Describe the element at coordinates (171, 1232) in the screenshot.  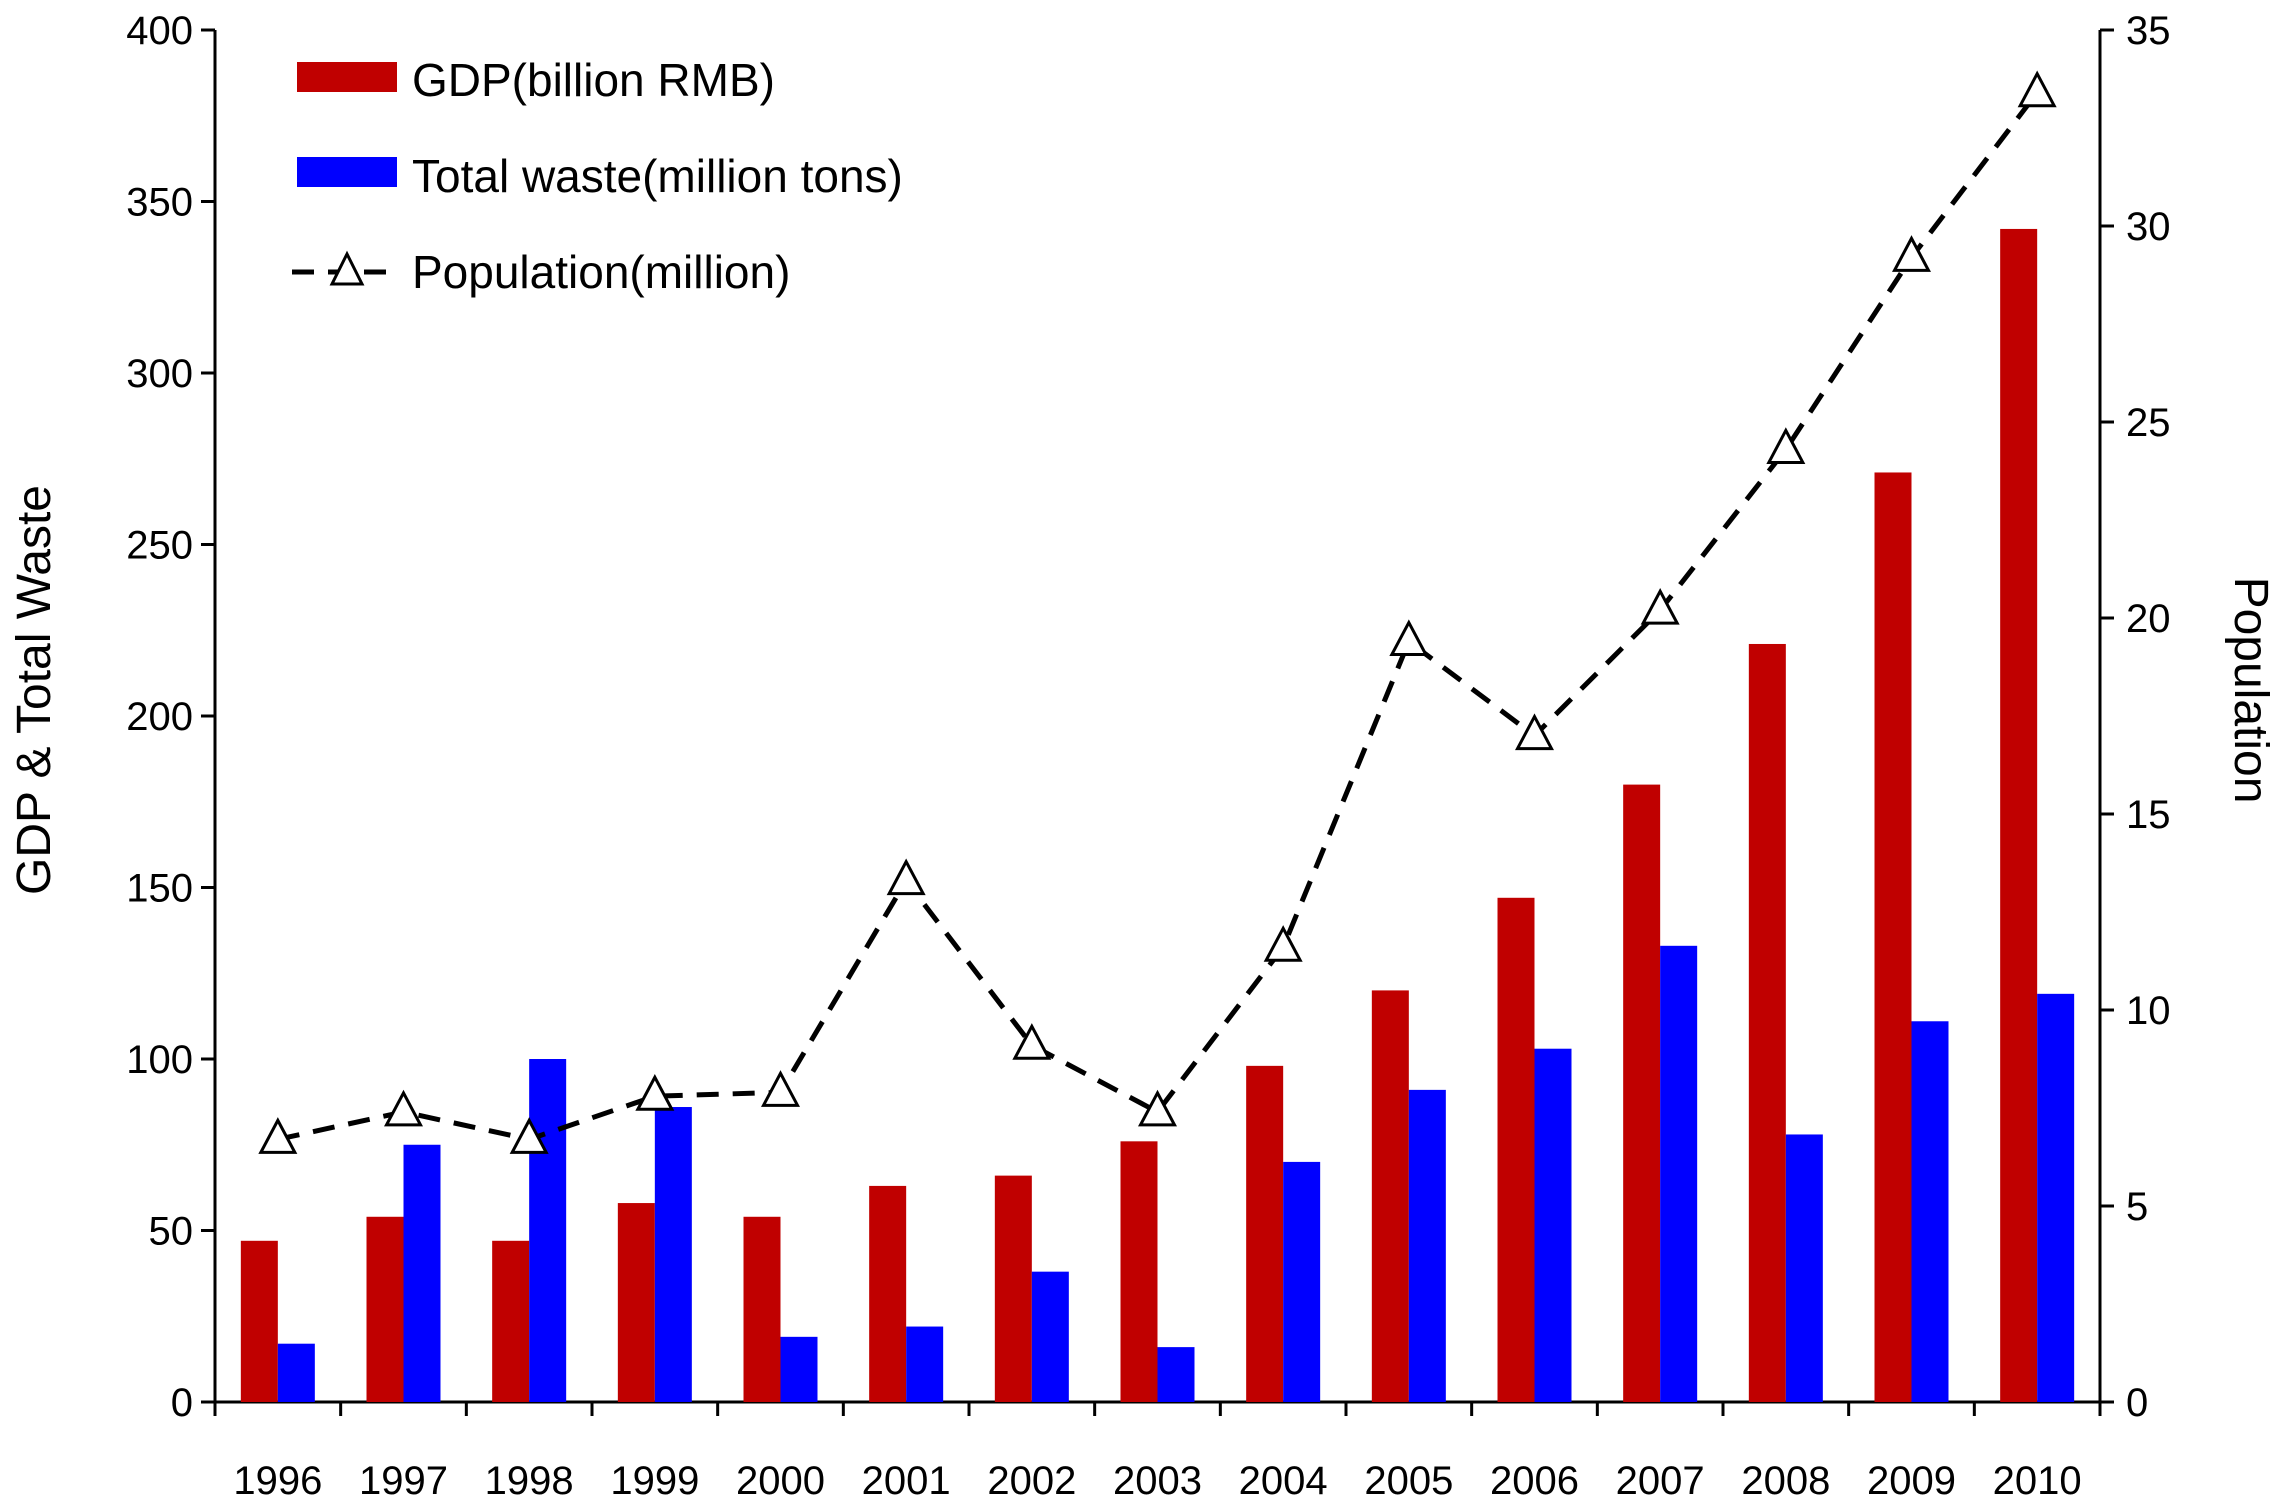
I see `y-tick-label: 50` at that location.